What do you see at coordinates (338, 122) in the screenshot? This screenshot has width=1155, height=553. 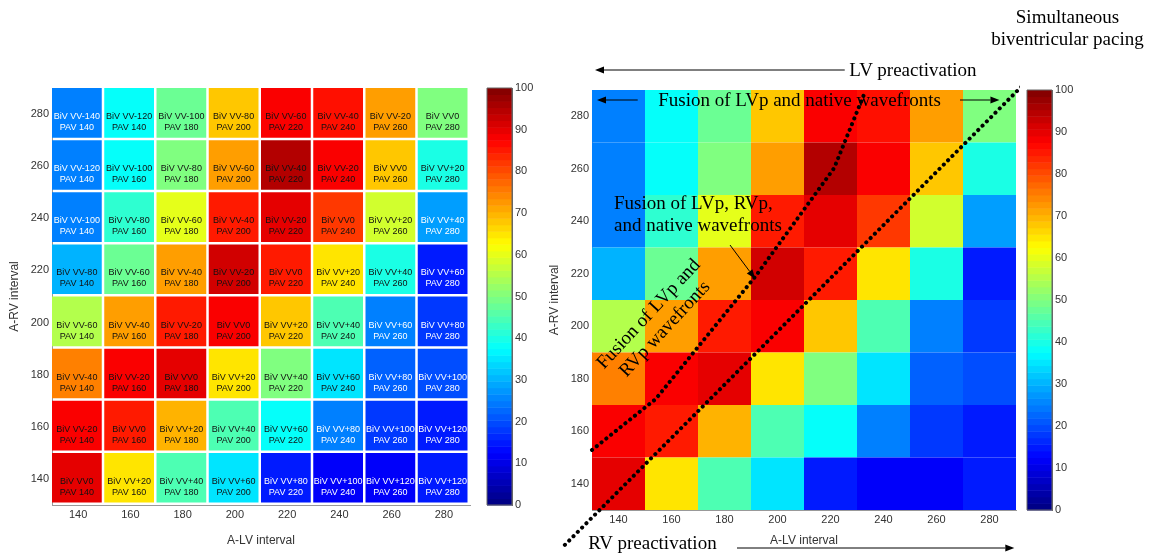 I see `data-label: BiV VV-40 PAV 240` at bounding box center [338, 122].